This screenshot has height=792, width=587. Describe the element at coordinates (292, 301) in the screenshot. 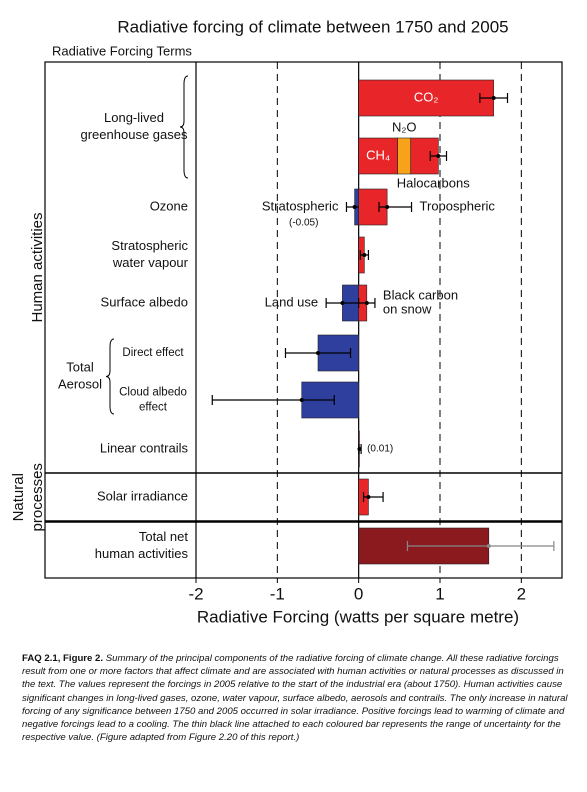

I see `bar-label: Land use` at that location.